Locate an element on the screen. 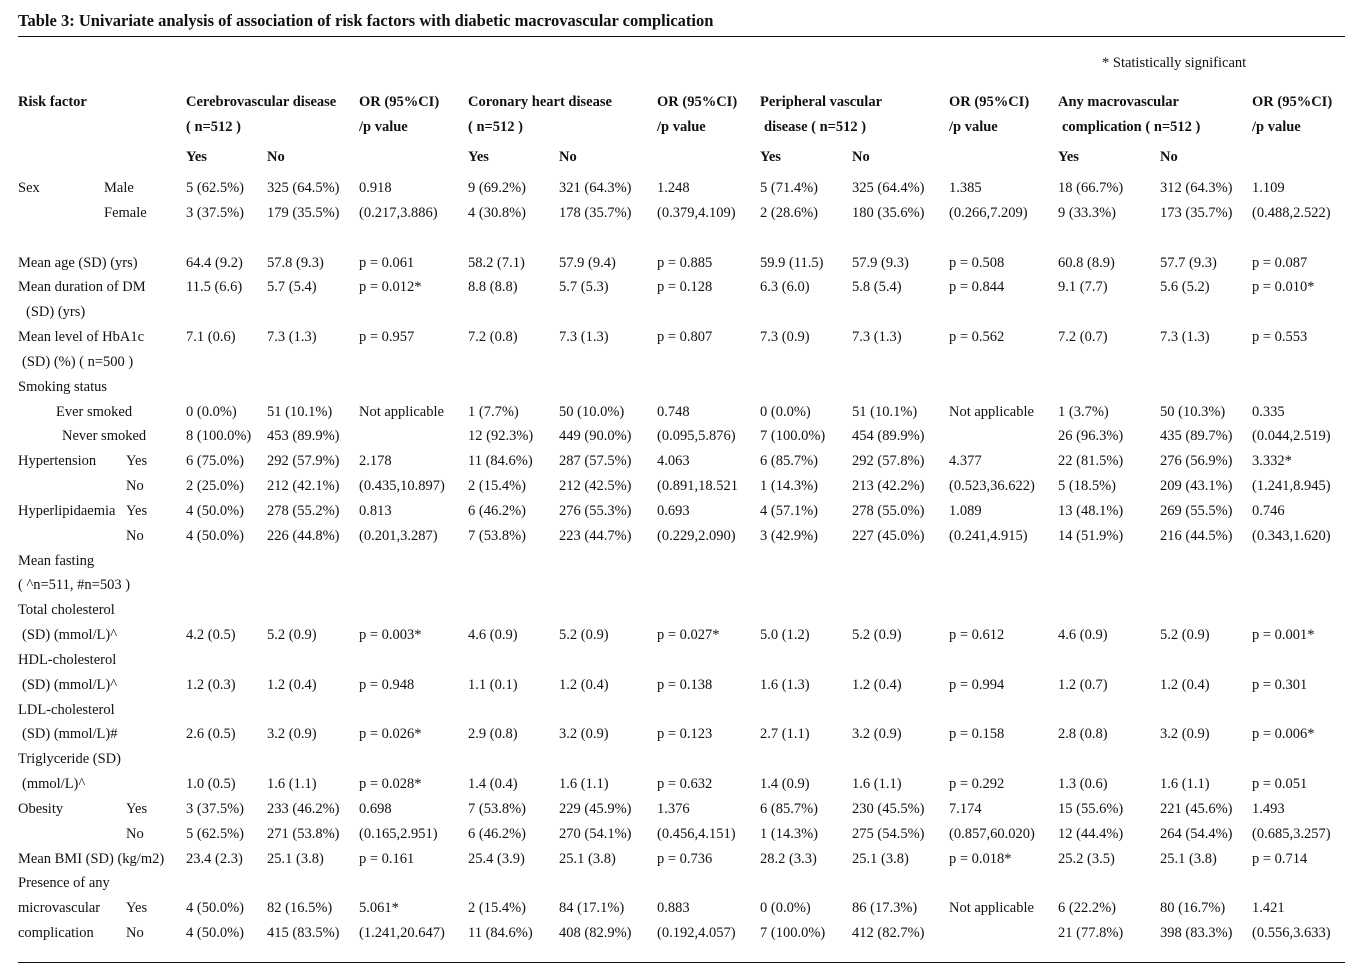 Image resolution: width=1368 pixels, height=978 pixels. table-cell: 212 (42.5%) is located at coordinates (595, 486).